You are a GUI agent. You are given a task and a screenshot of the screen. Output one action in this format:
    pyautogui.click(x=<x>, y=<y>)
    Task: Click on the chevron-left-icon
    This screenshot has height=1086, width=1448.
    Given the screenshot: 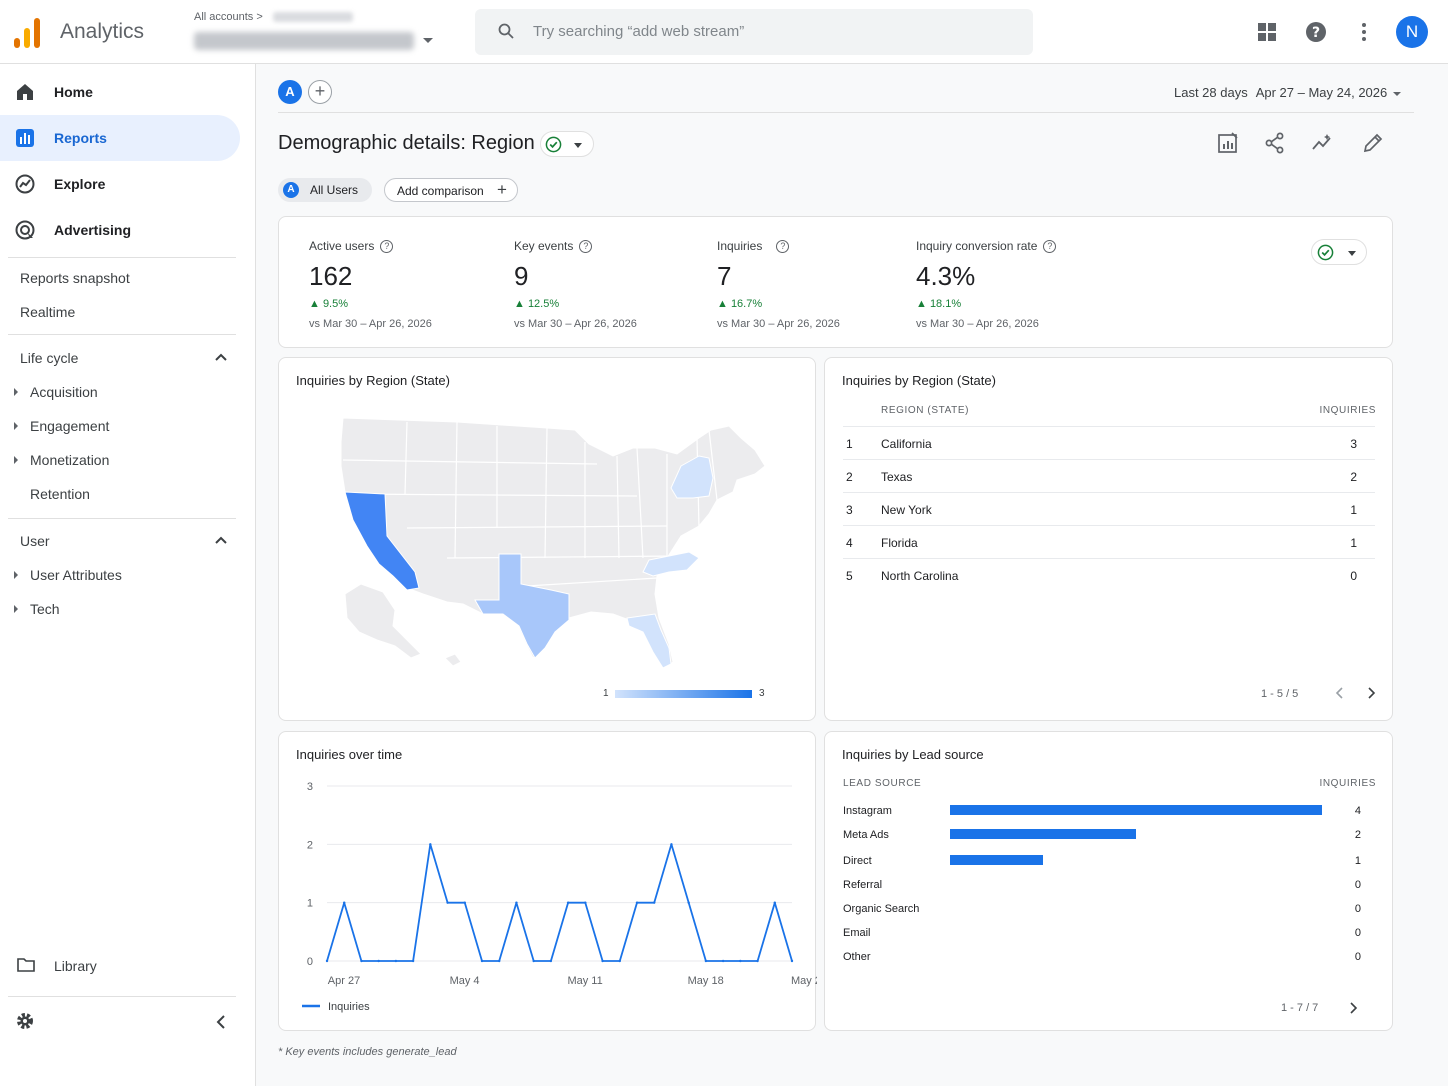 What is the action you would take?
    pyautogui.click(x=1340, y=693)
    